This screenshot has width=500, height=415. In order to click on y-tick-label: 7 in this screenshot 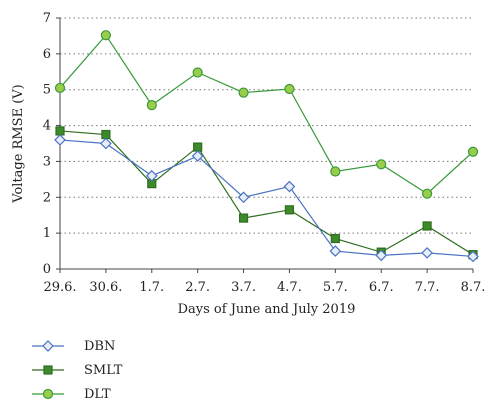, I will do `click(47, 18)`.